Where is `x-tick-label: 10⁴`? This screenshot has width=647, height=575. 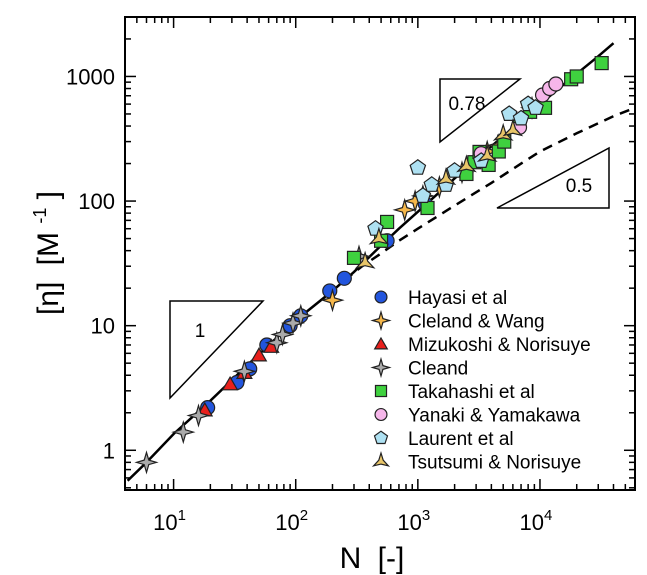
x-tick-label: 10⁴ is located at coordinates (536, 521).